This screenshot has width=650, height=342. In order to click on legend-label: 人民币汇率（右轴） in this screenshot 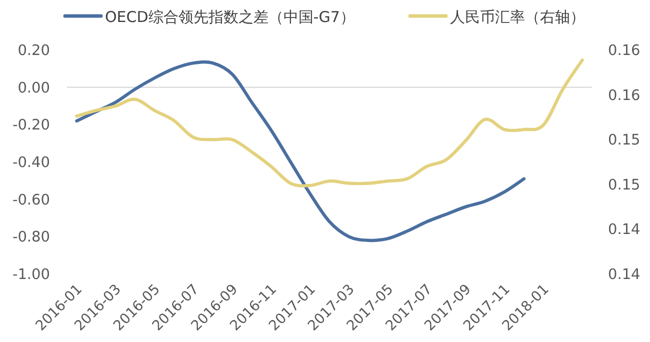, I will do `click(517, 17)`.